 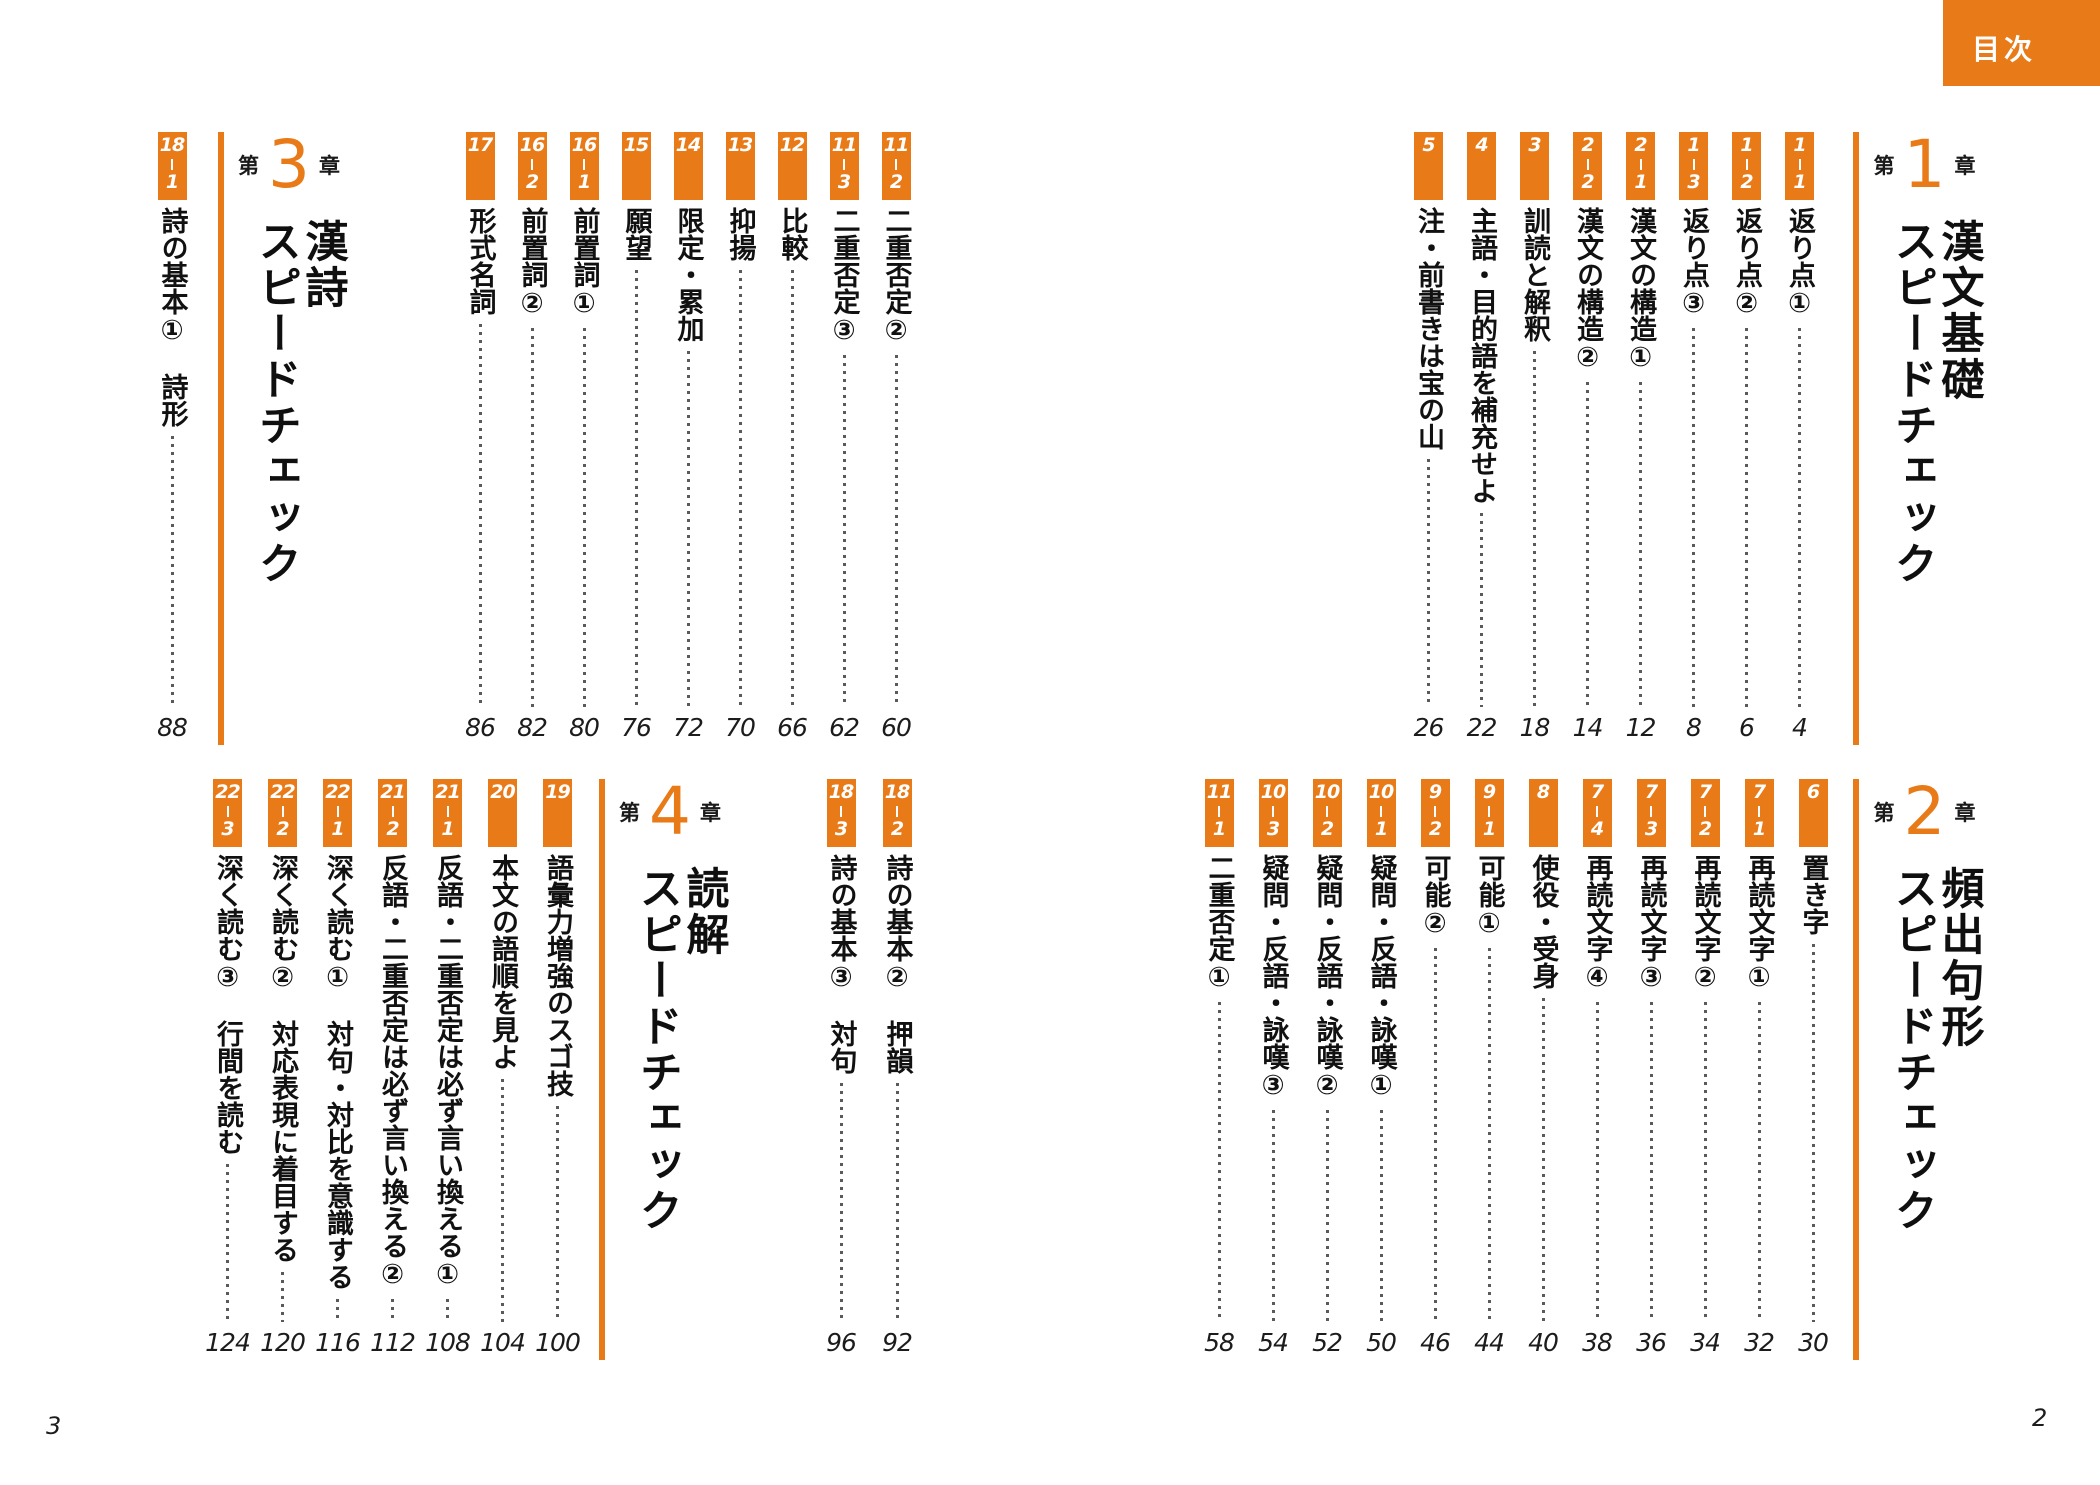 What do you see at coordinates (502, 962) in the screenshot?
I see `item-title: 本文の語順を見よ` at bounding box center [502, 962].